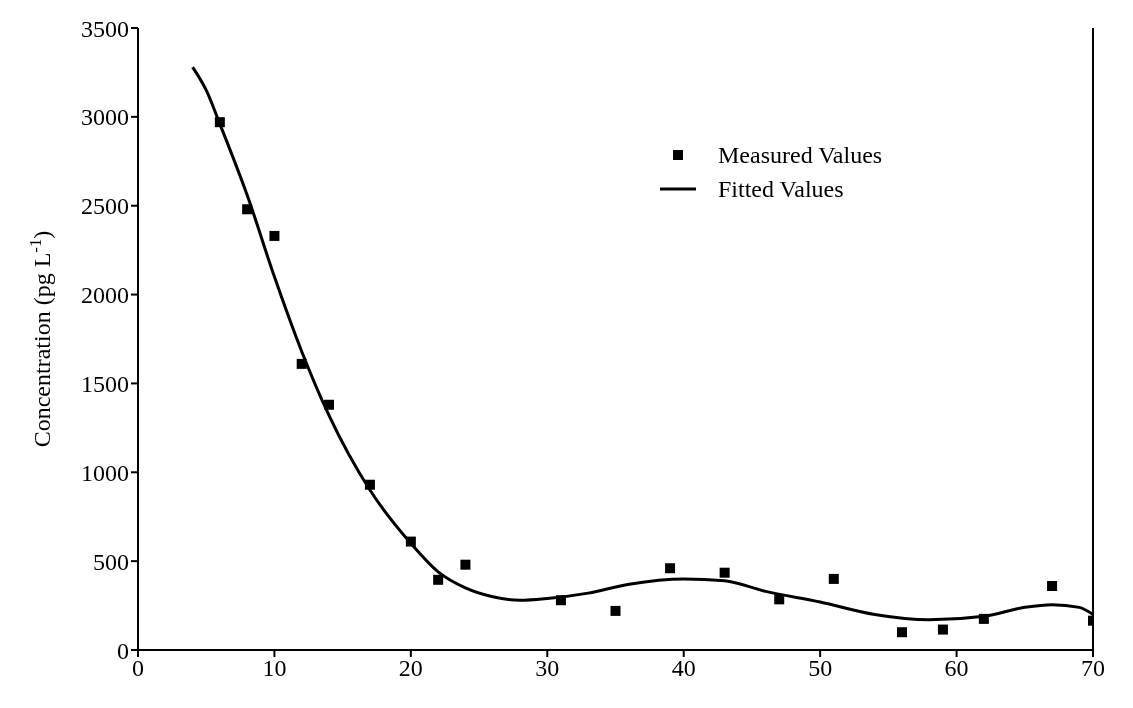 This screenshot has height=708, width=1133. Describe the element at coordinates (123, 650) in the screenshot. I see `y-tick-label: 0` at that location.